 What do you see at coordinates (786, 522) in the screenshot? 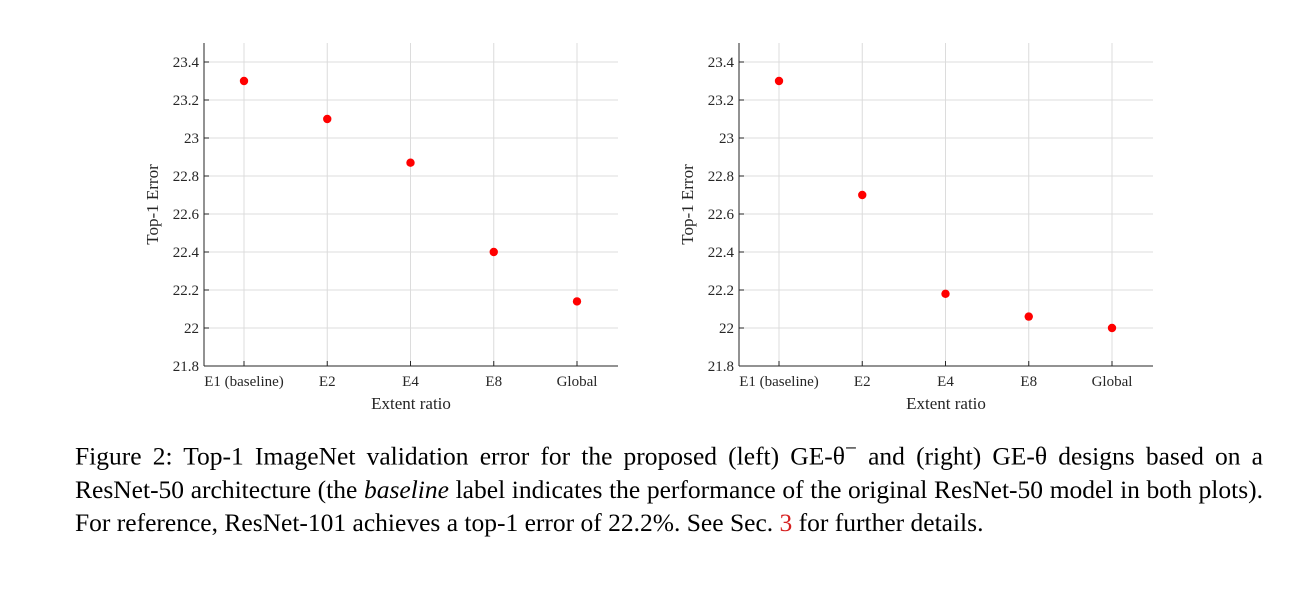
I see `section-reference-link: 3` at bounding box center [786, 522].